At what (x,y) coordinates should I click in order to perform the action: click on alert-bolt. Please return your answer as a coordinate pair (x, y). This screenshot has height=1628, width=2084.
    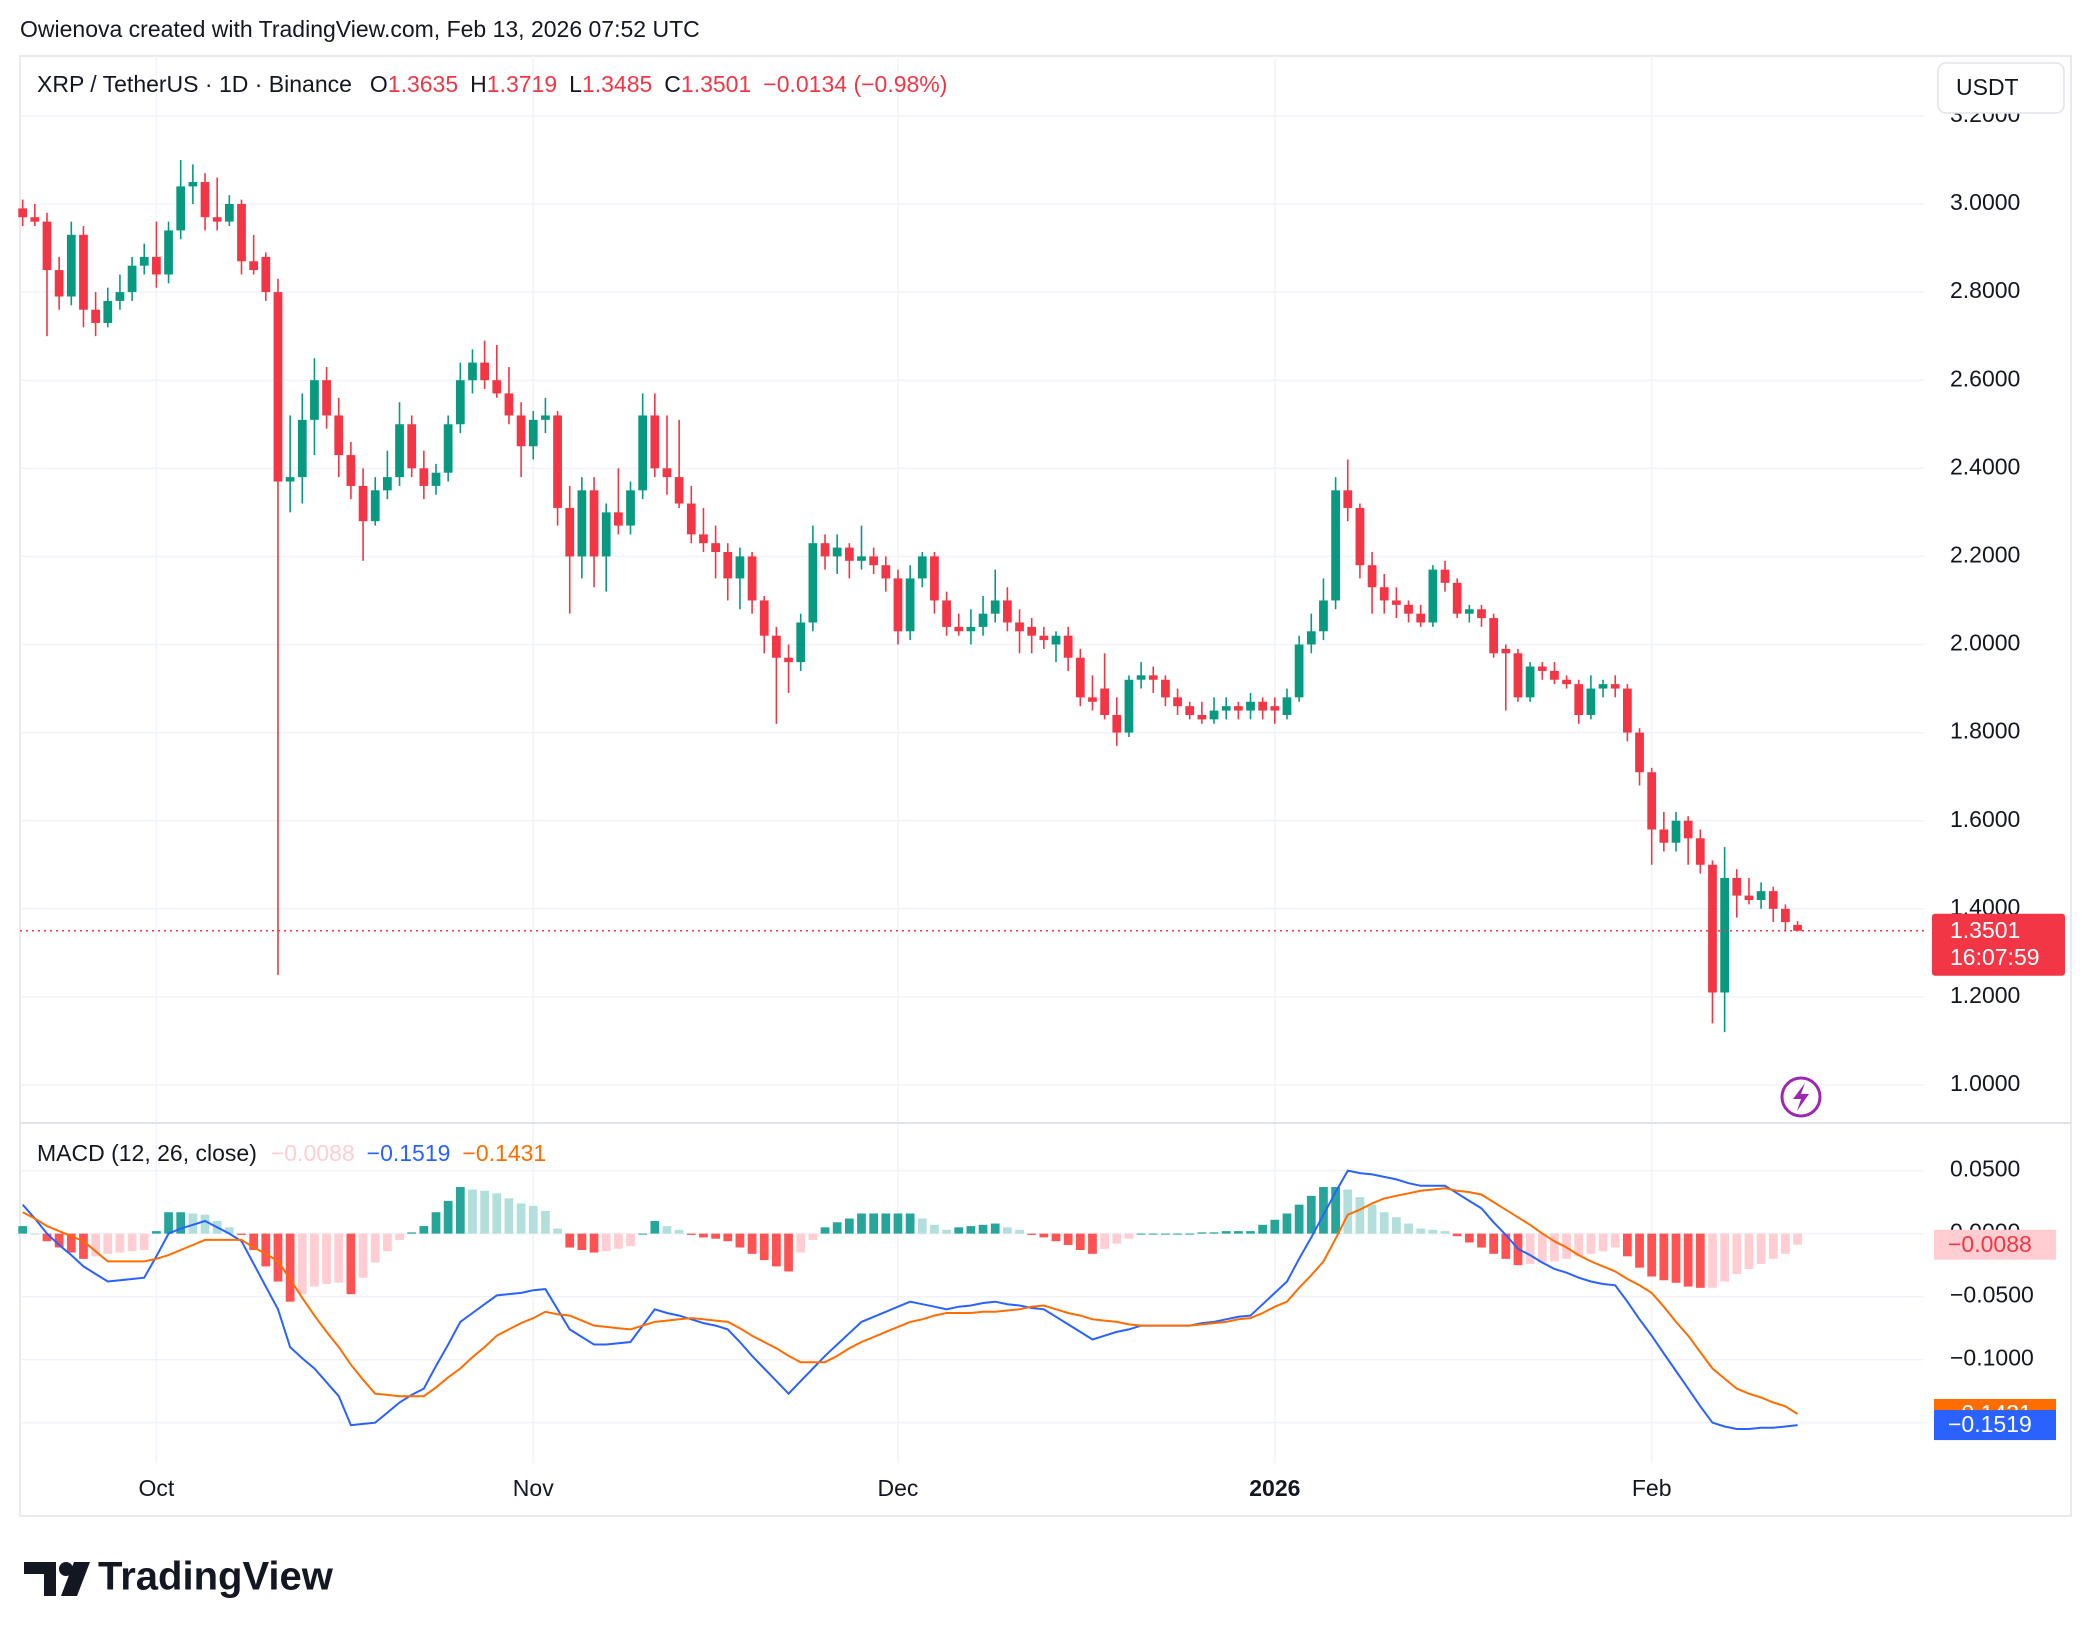
    Looking at the image, I should click on (1801, 1097).